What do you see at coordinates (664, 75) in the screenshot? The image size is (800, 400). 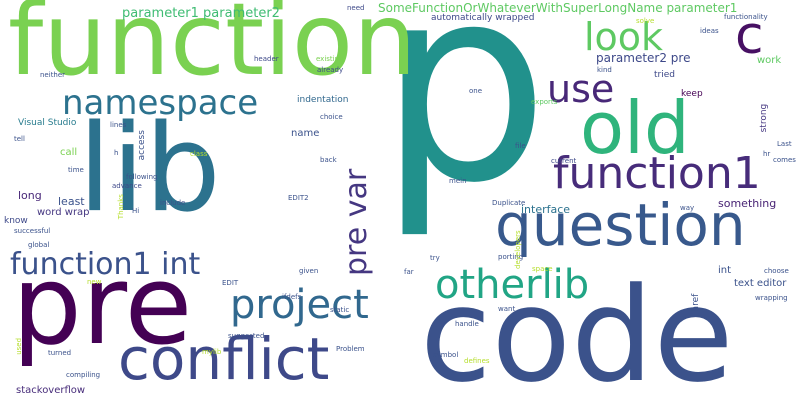 I see `word: tried` at bounding box center [664, 75].